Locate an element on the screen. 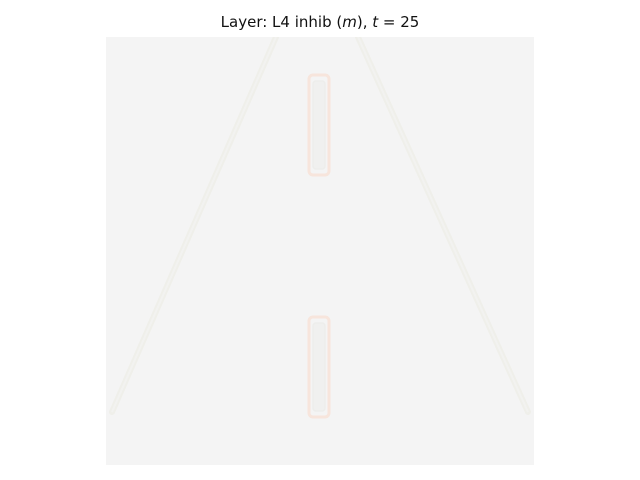 This screenshot has height=480, width=640. title-variable: m is located at coordinates (349, 22).